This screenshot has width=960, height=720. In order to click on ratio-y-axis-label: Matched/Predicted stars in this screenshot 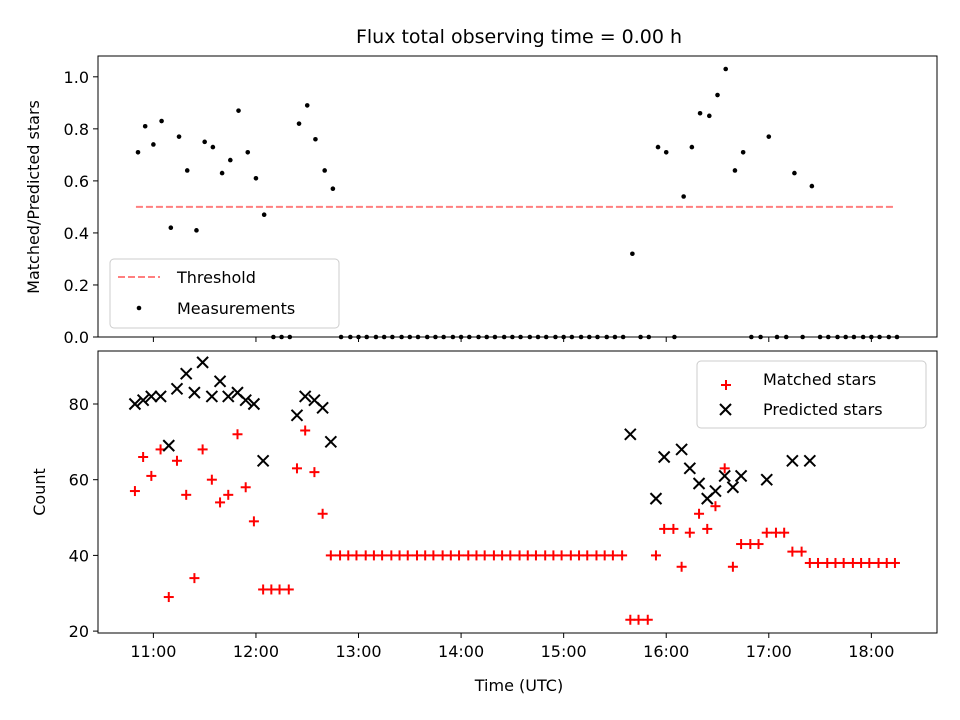, I will do `click(33, 197)`.